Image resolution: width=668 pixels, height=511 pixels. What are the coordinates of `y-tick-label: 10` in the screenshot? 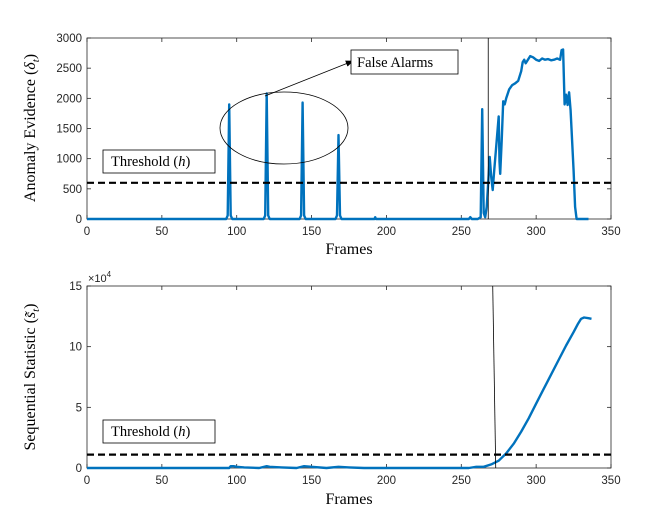 It's located at (75, 348).